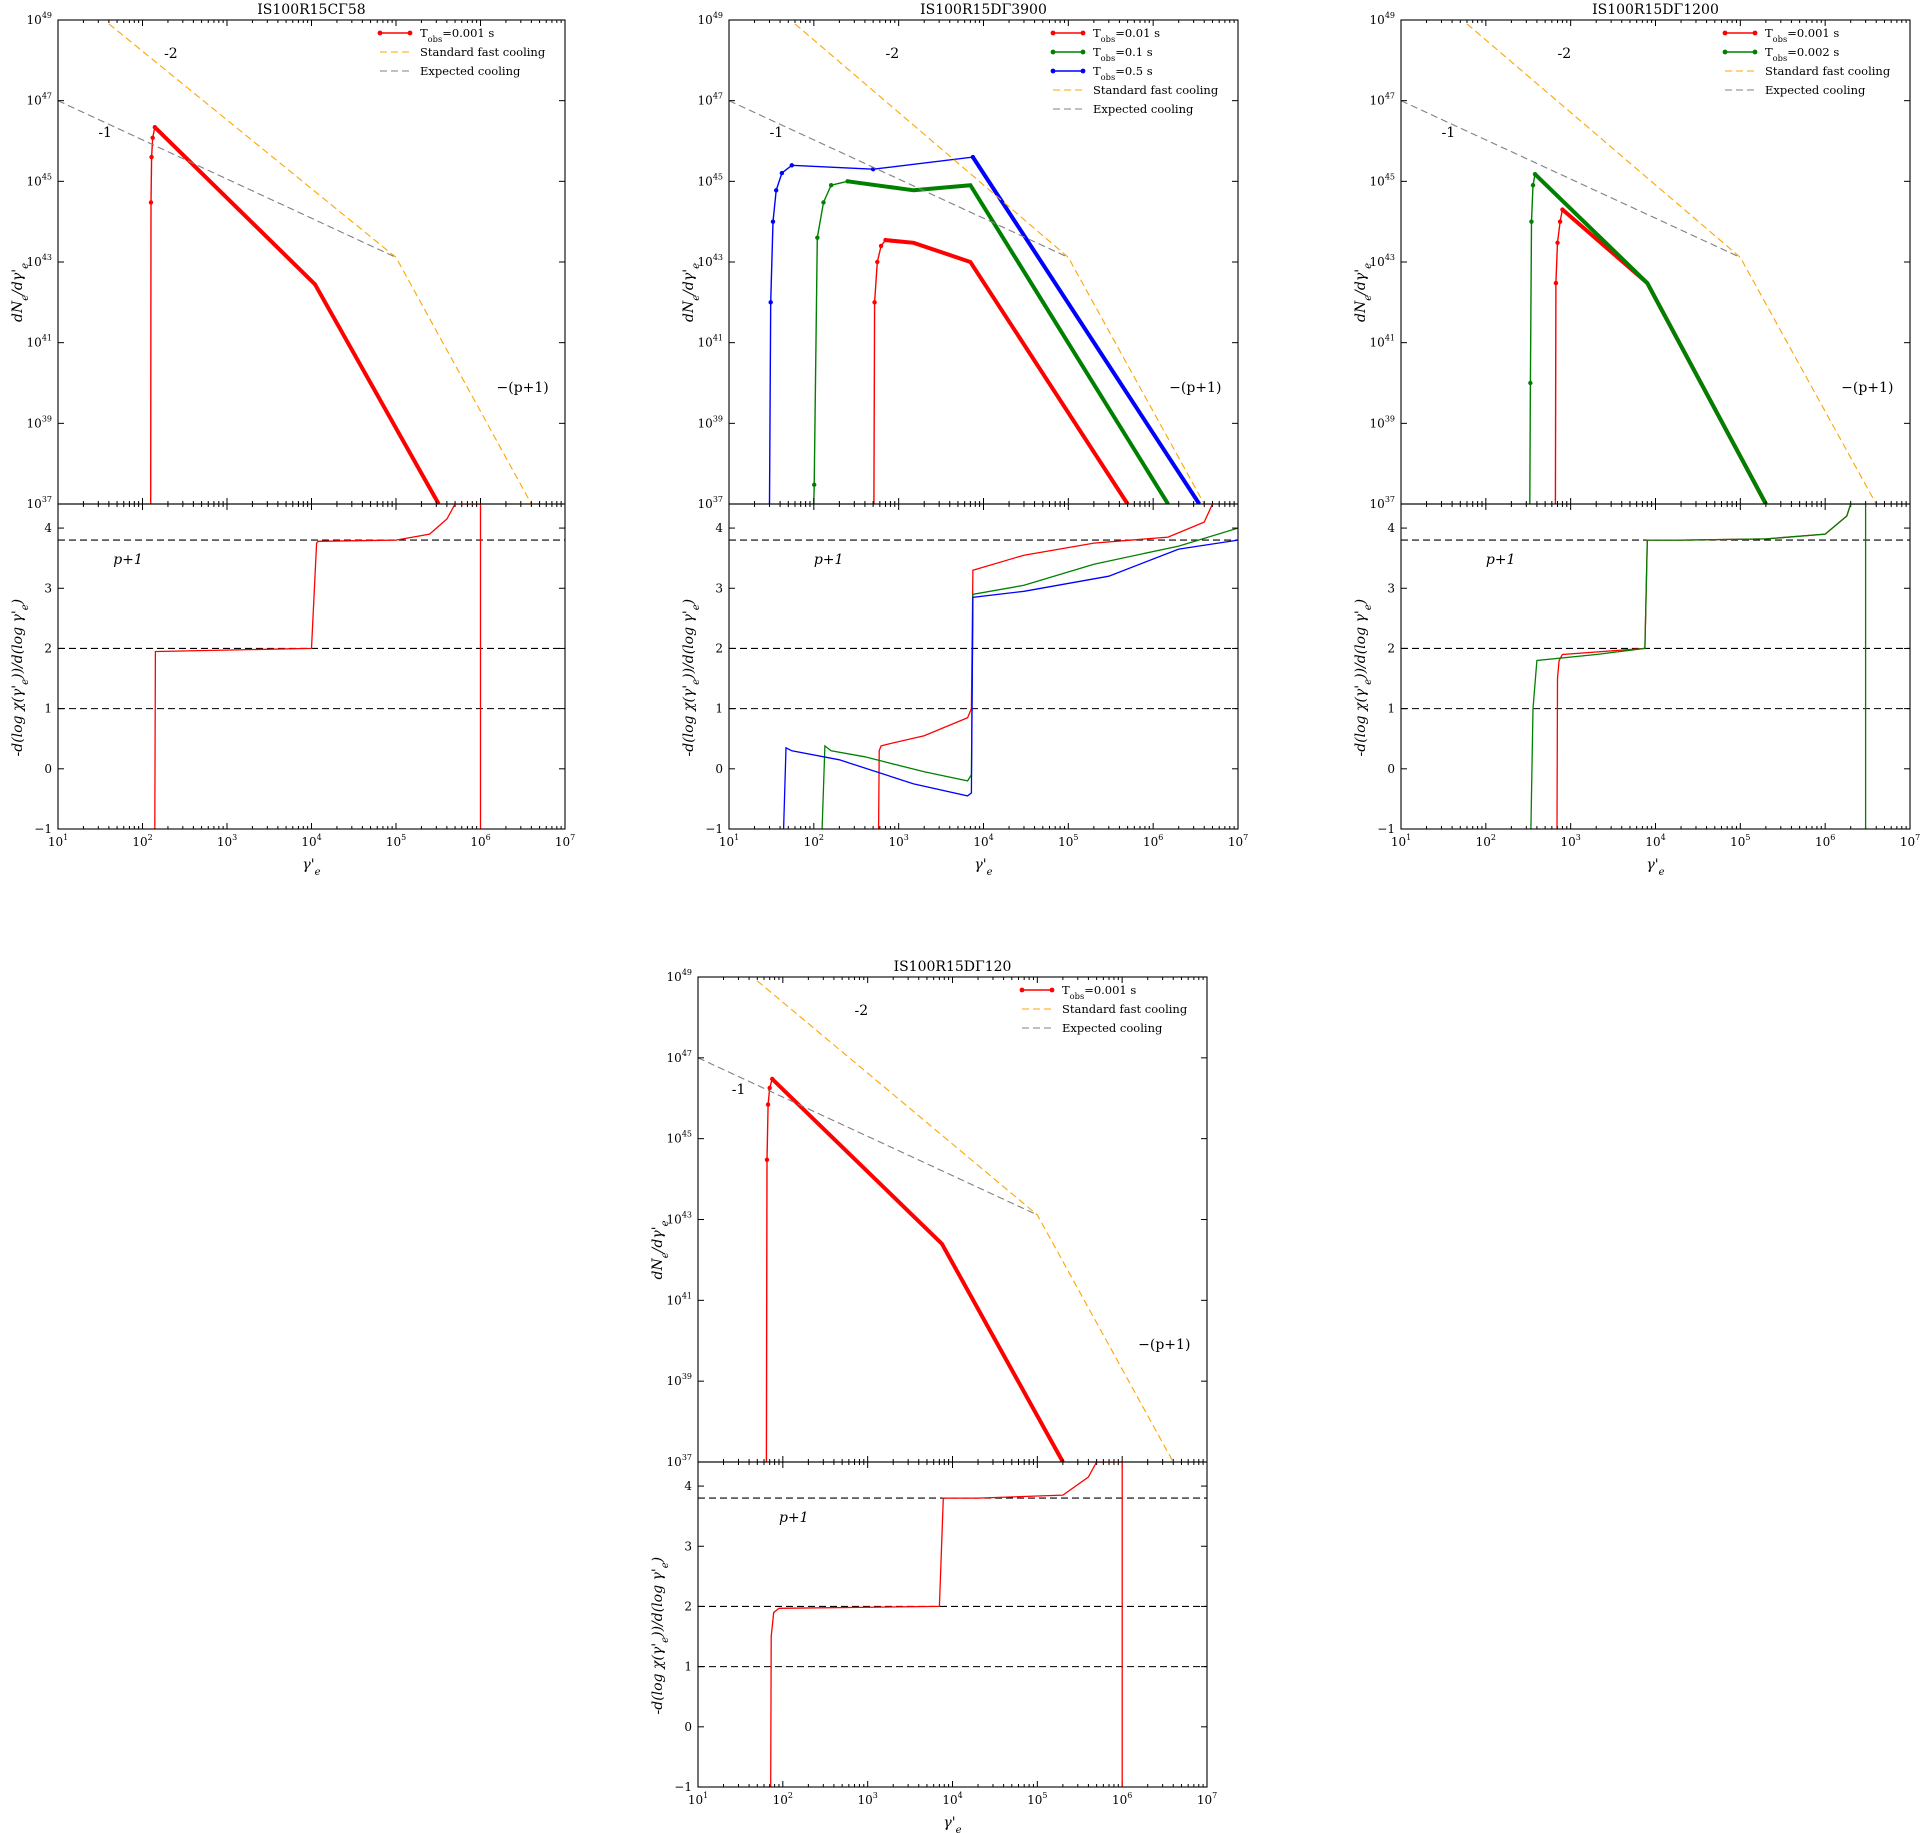 This screenshot has height=1833, width=1920. I want to click on text-run: Expected cooling, so click(1143, 109).